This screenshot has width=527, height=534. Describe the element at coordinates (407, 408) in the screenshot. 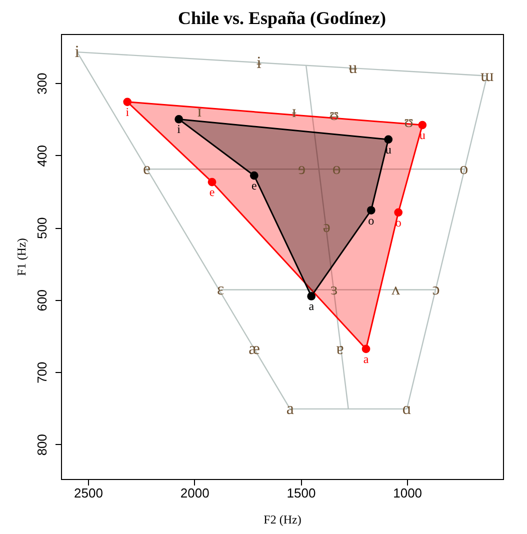

I see `annotation: ɑ` at that location.